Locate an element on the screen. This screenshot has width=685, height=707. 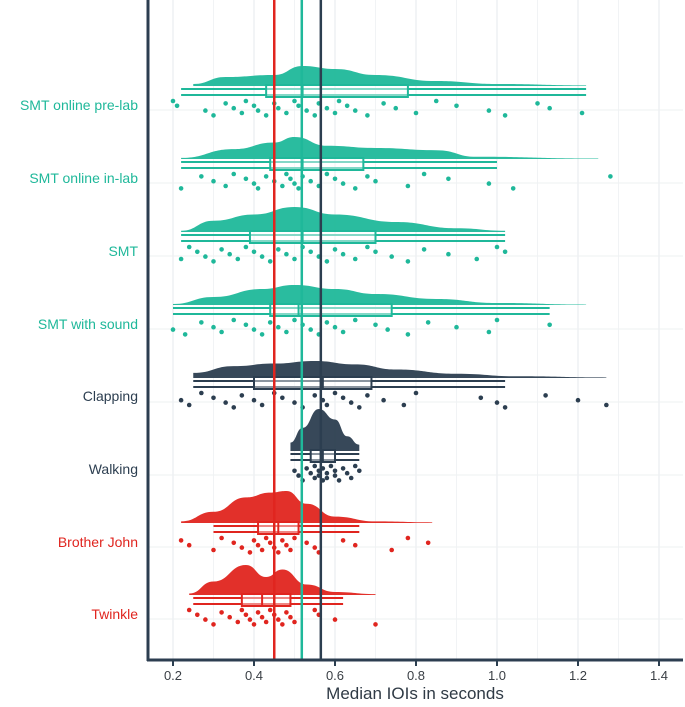
density-cloud is located at coordinates (325, 430).